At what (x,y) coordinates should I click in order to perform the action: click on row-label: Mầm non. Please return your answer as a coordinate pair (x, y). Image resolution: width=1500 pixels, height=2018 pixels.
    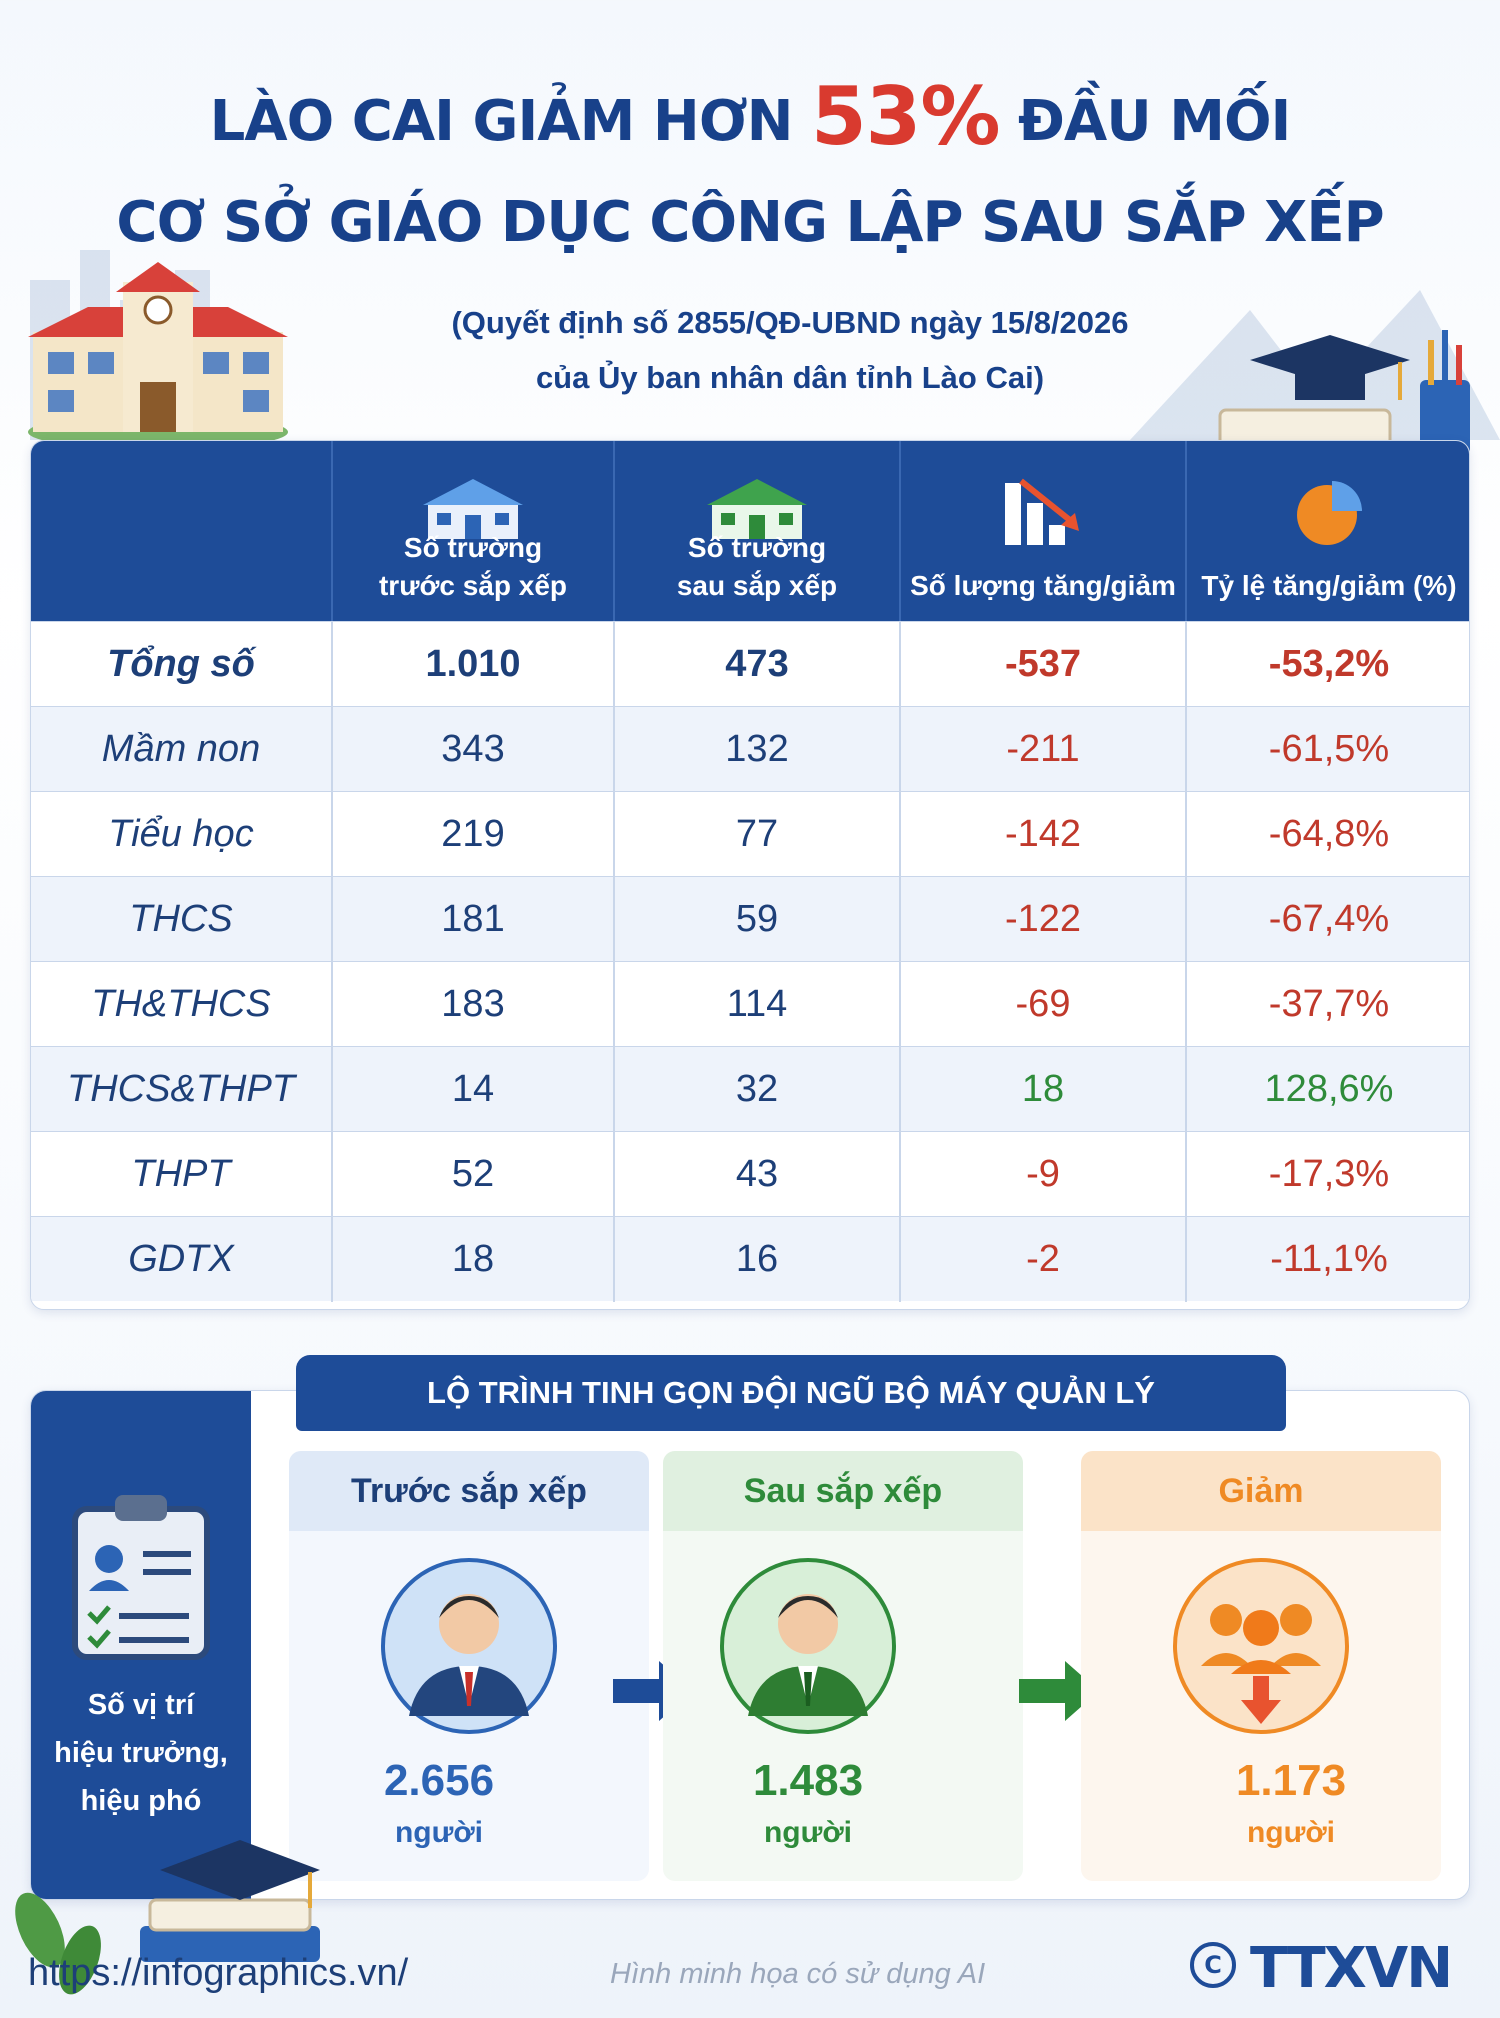
    Looking at the image, I should click on (181, 749).